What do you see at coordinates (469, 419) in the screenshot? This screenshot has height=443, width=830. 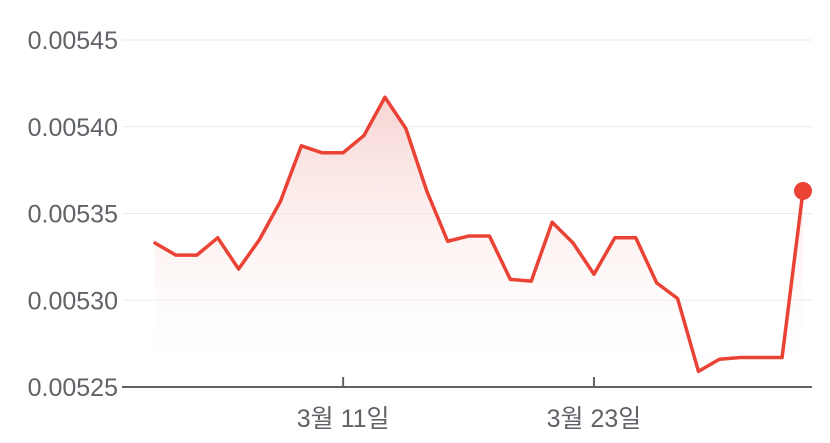 I see `x-tick-labels: 3월 11일 3월 23일` at bounding box center [469, 419].